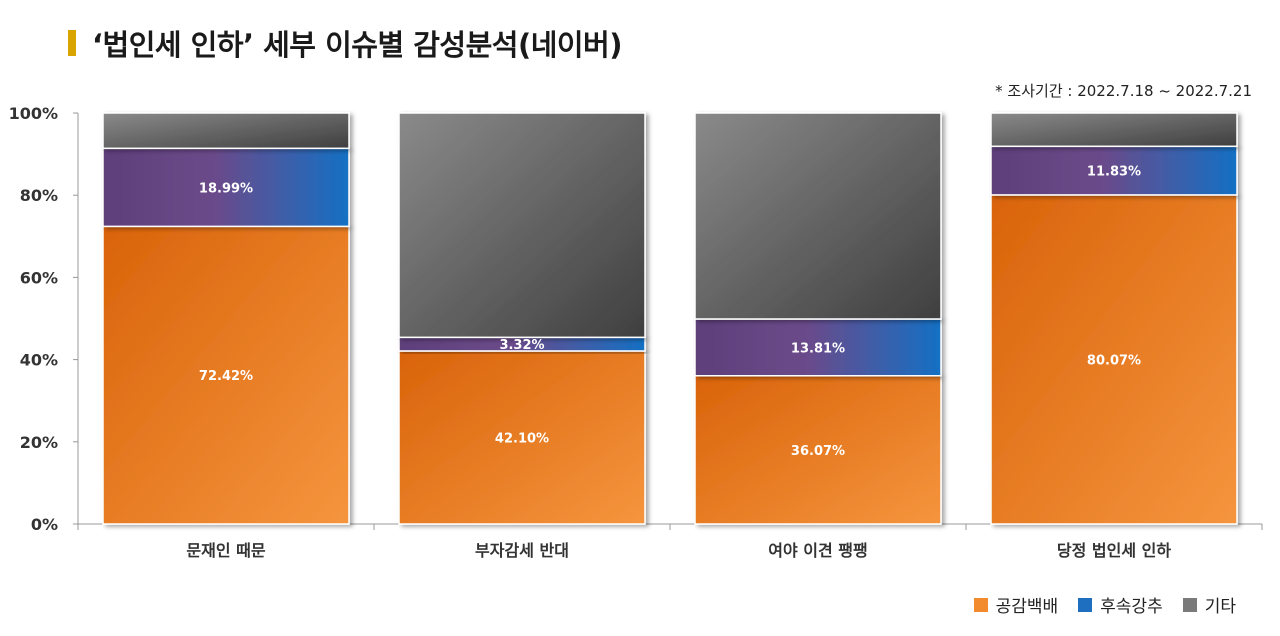  I want to click on data-label: 36.07%, so click(818, 451).